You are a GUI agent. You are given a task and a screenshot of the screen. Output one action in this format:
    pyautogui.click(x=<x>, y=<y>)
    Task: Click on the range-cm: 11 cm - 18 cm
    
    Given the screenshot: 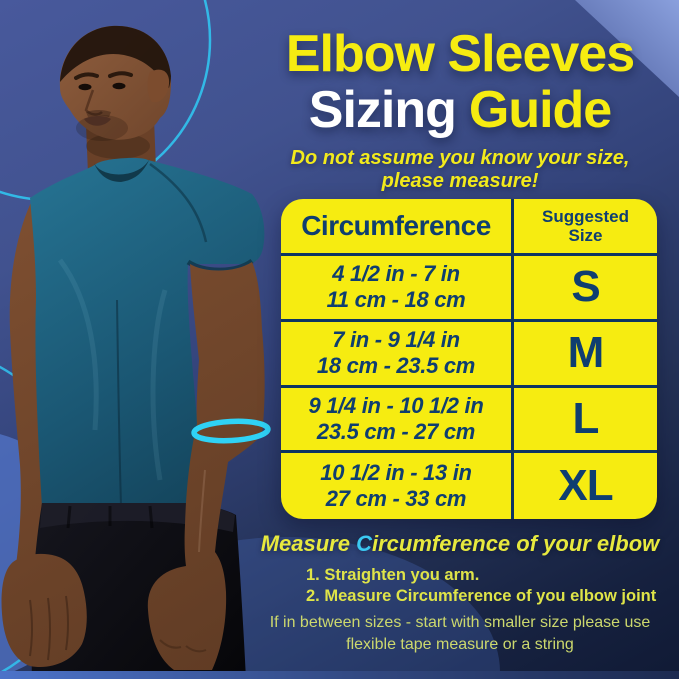 What is the action you would take?
    pyautogui.click(x=396, y=300)
    